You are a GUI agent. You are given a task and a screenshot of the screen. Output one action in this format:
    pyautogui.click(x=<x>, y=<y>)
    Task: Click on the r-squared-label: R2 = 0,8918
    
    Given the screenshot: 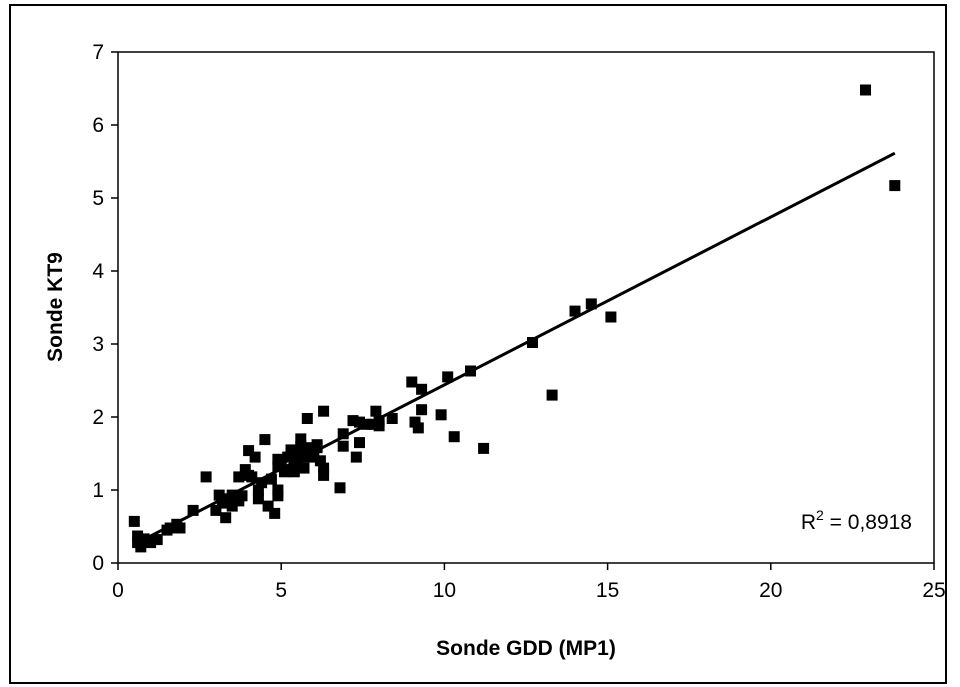 What is the action you would take?
    pyautogui.click(x=856, y=520)
    